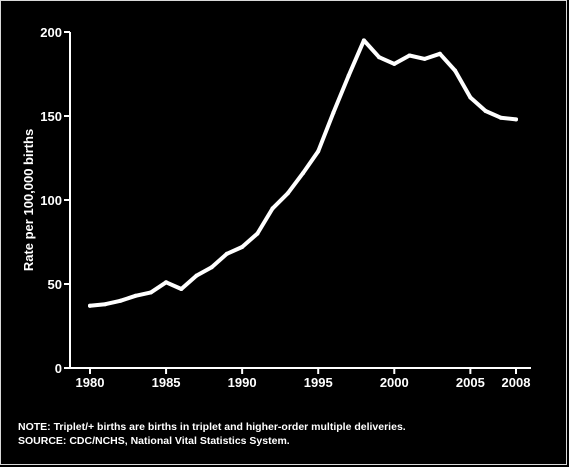 The width and height of the screenshot is (569, 467). What do you see at coordinates (394, 382) in the screenshot?
I see `x-tick-label: 2000` at bounding box center [394, 382].